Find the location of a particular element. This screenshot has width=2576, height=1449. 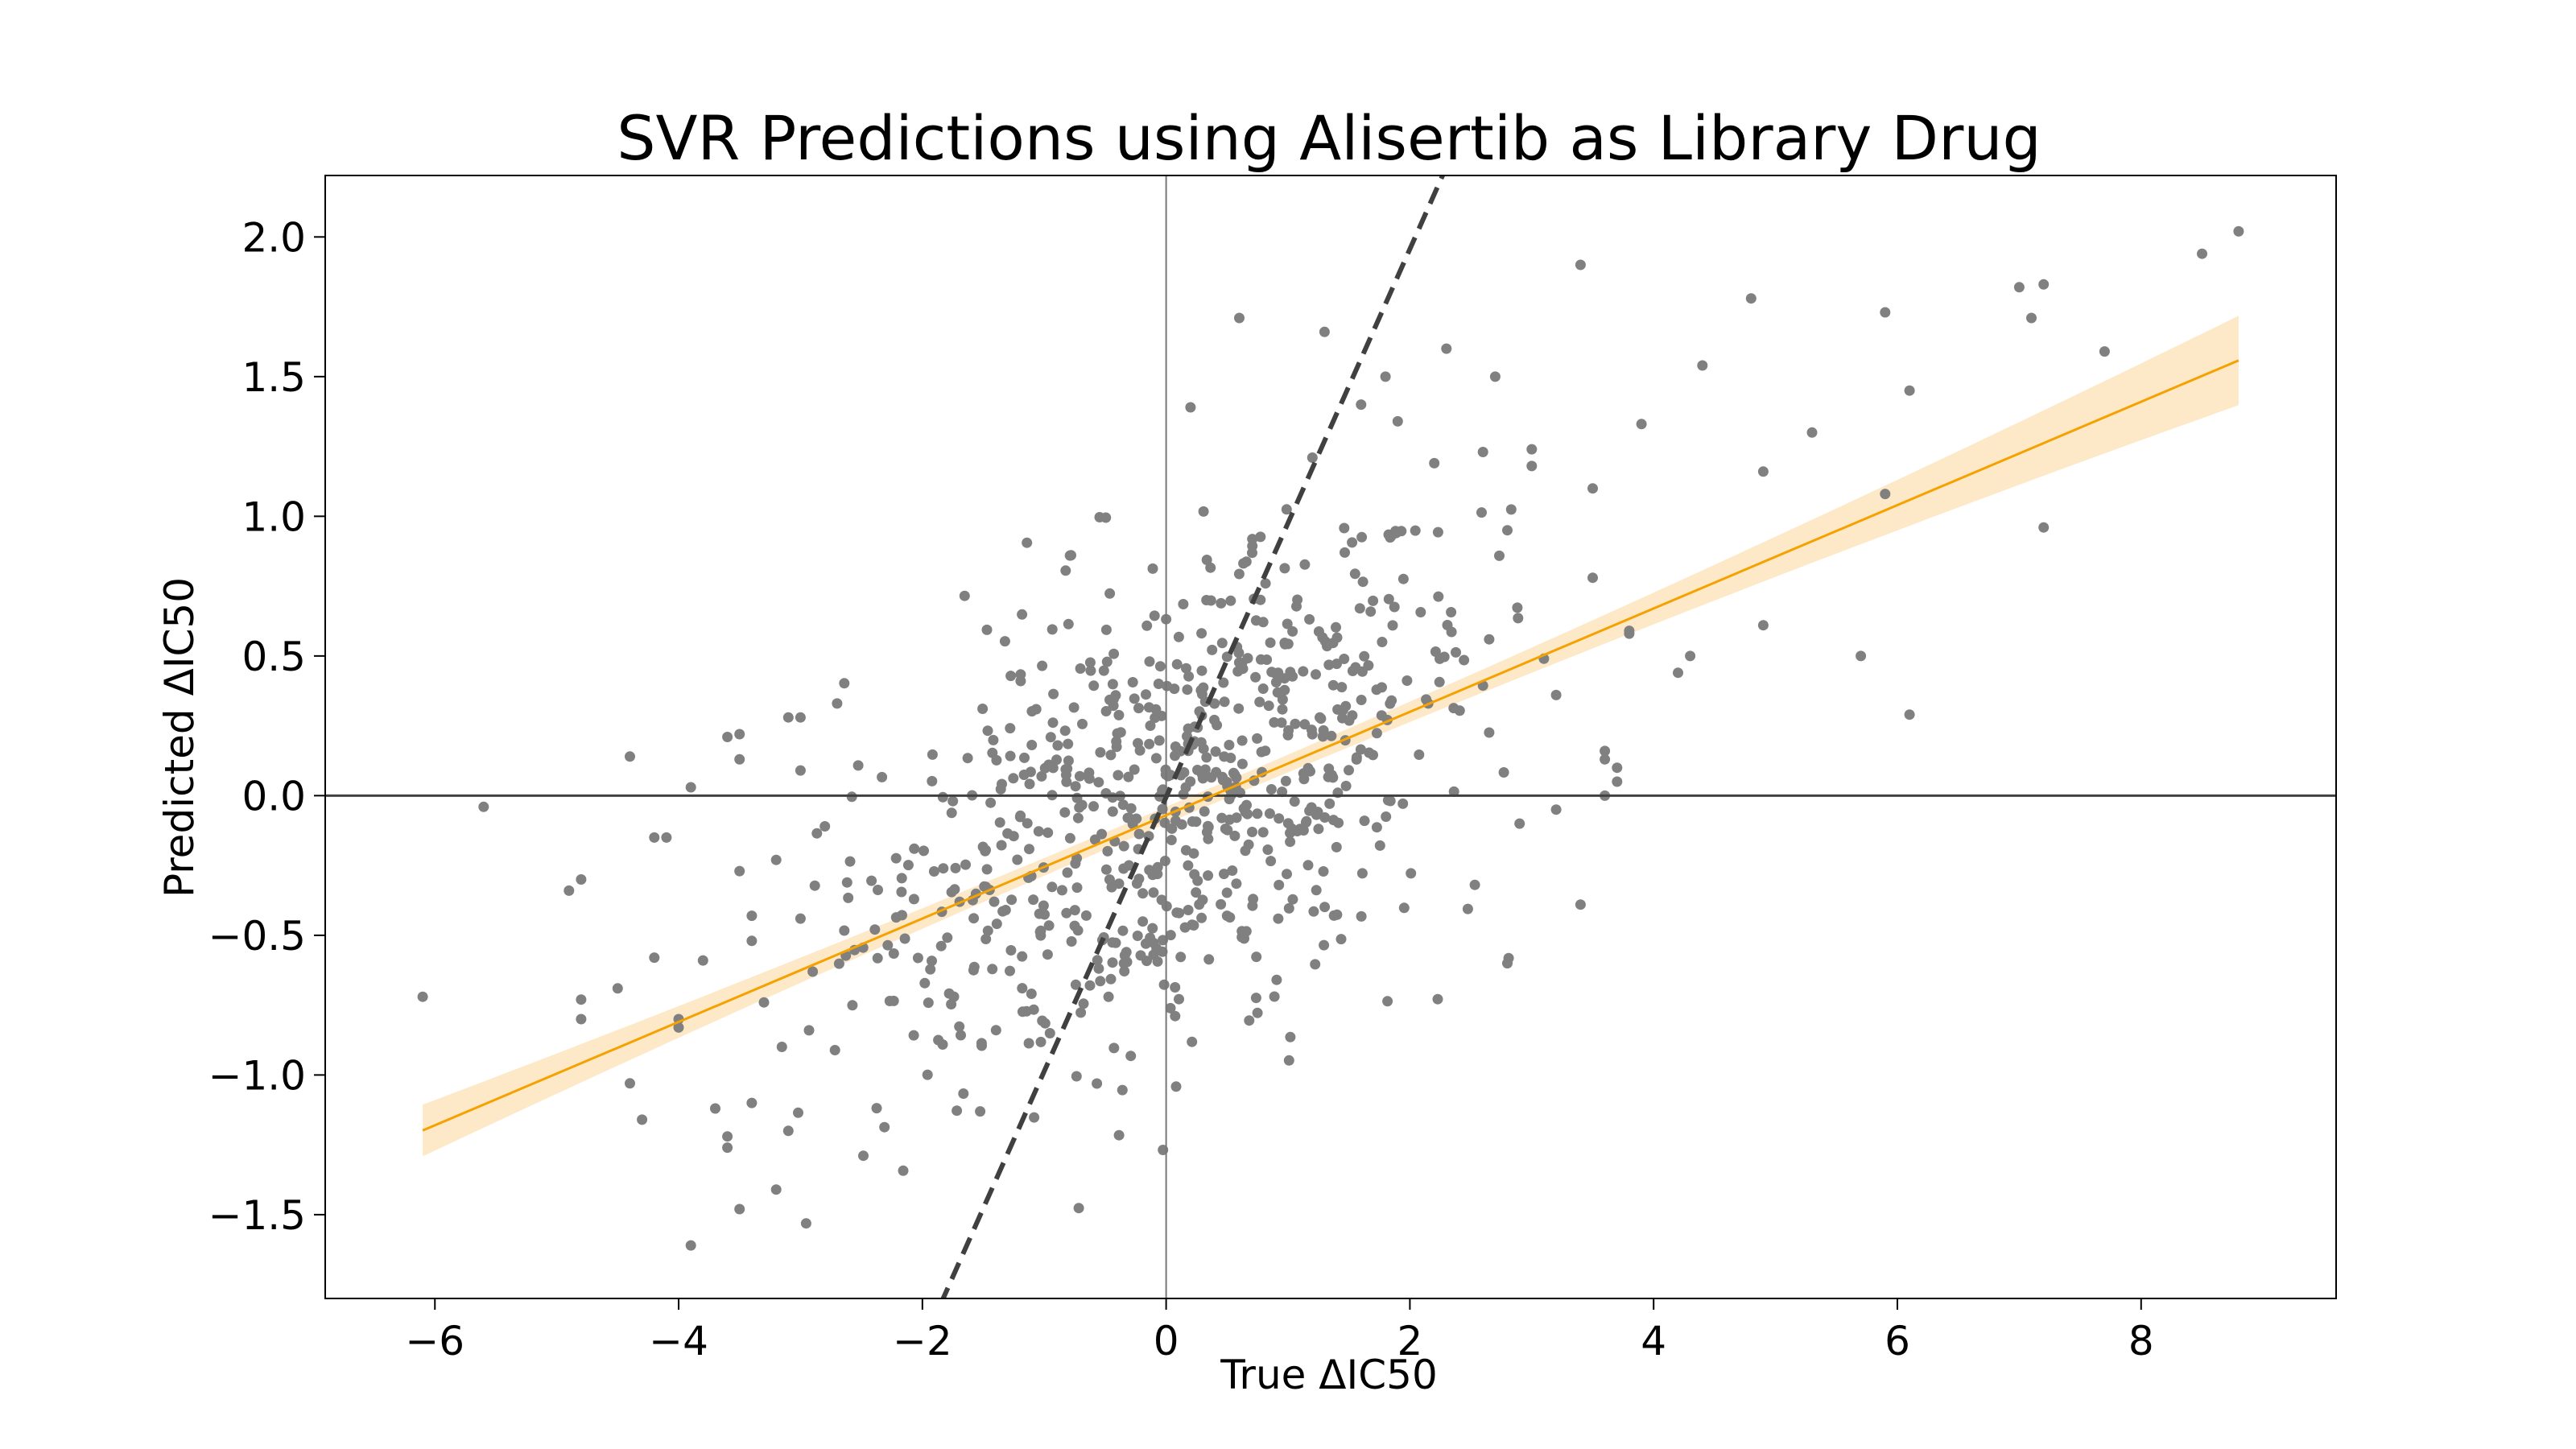

y-tick-label: 1.5 is located at coordinates (274, 377).